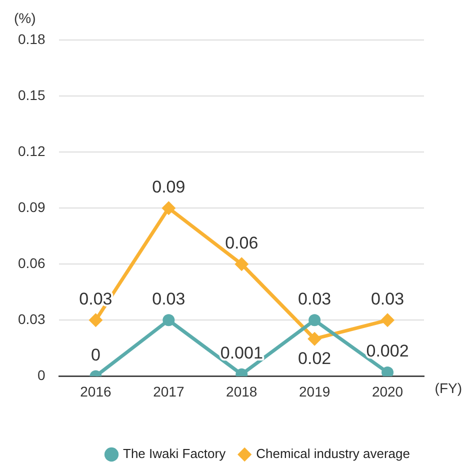  Describe the element at coordinates (241, 353) in the screenshot. I see `data-label: 0.001` at that location.